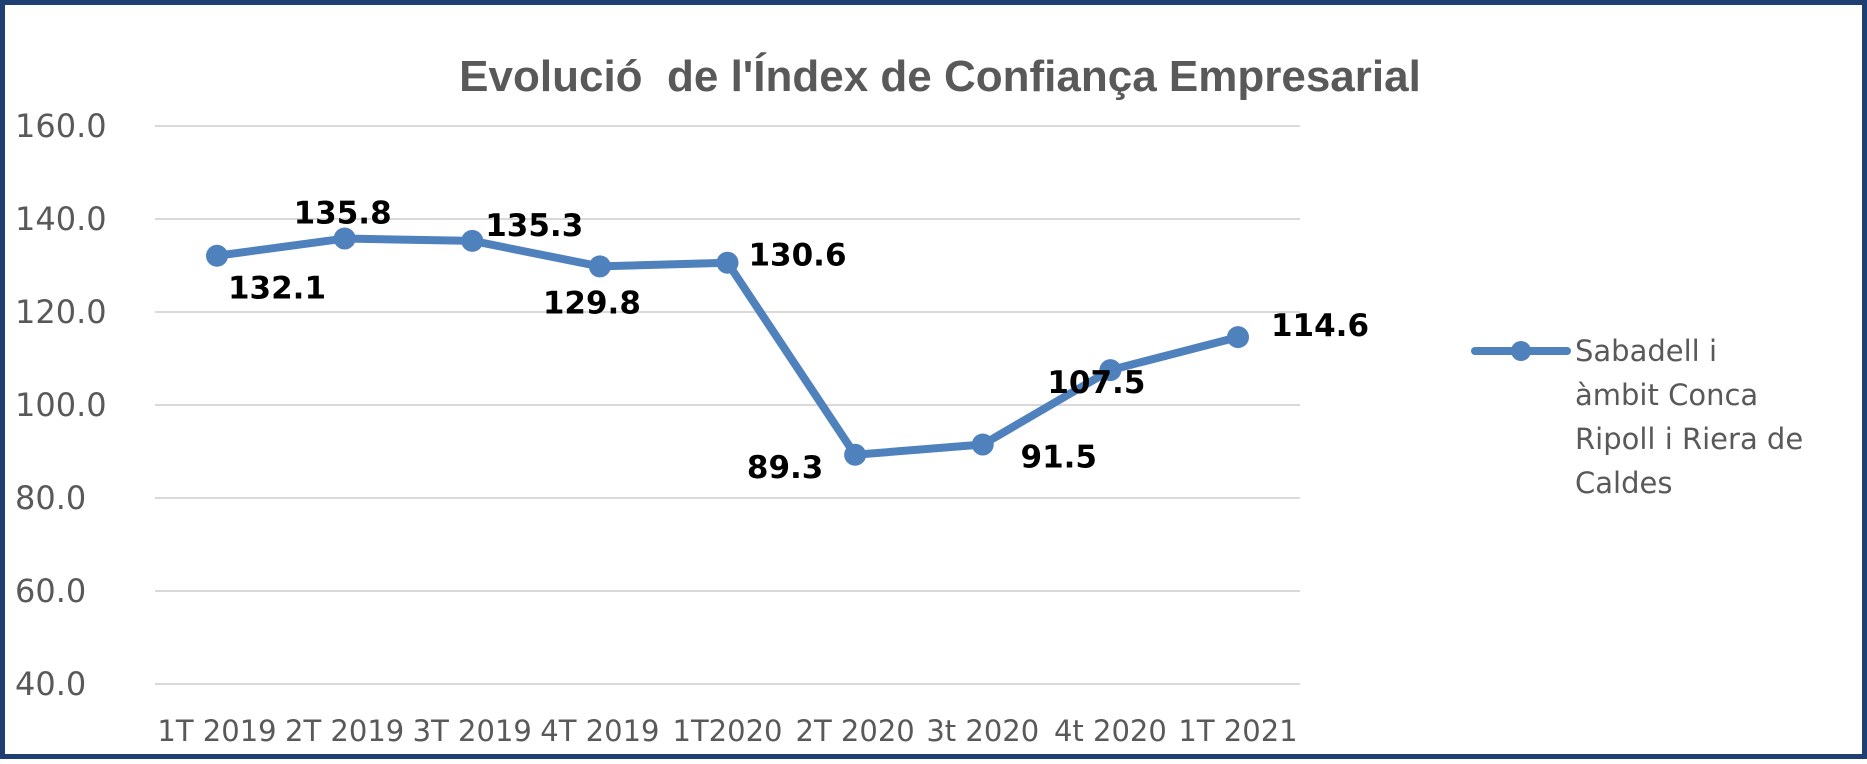 Image resolution: width=1867 pixels, height=764 pixels. What do you see at coordinates (855, 731) in the screenshot?
I see `x-tick-label: 2T 2020` at bounding box center [855, 731].